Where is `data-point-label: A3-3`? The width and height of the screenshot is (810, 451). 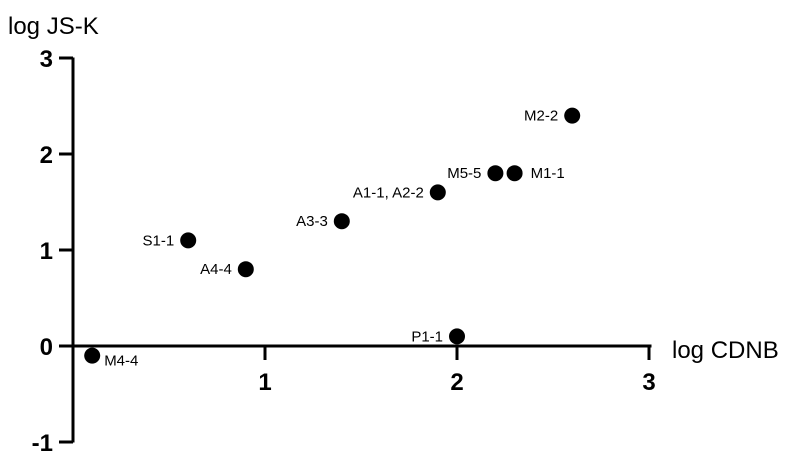 data-point-label: A3-3 is located at coordinates (312, 221).